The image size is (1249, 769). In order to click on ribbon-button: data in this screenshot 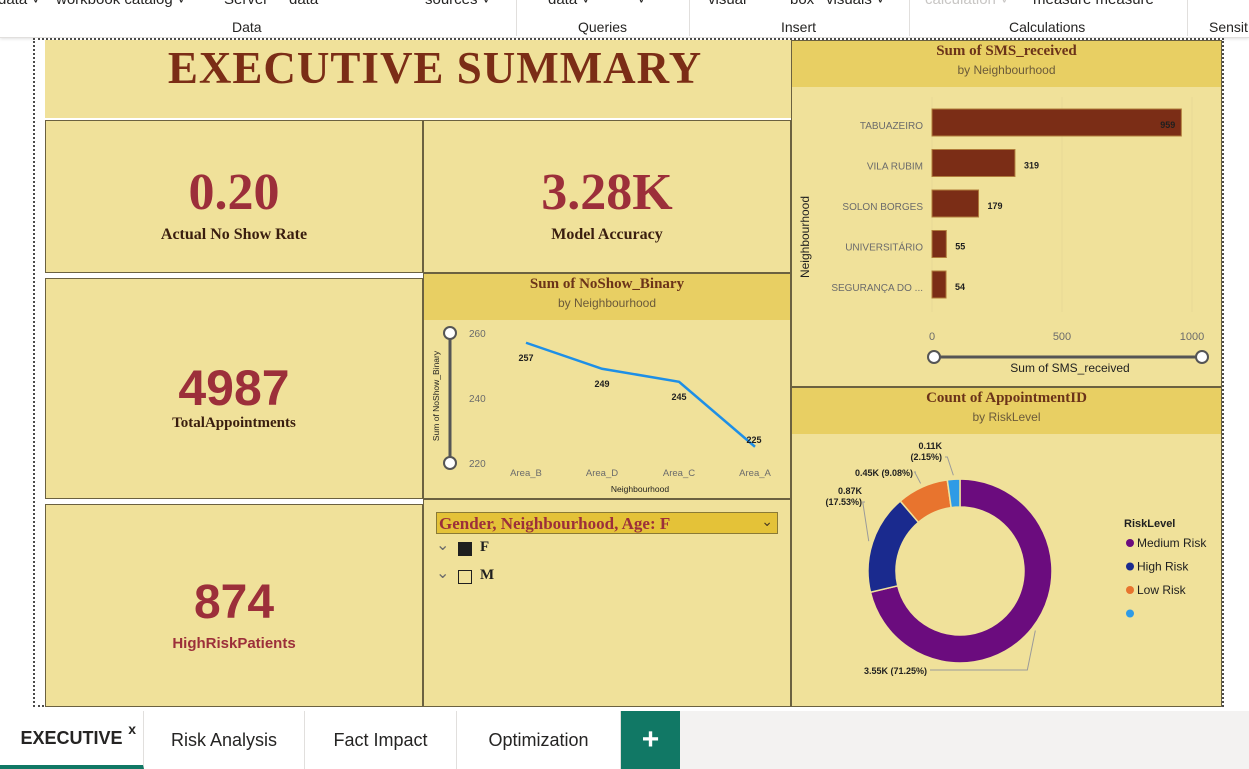, I will do `click(303, 4)`.